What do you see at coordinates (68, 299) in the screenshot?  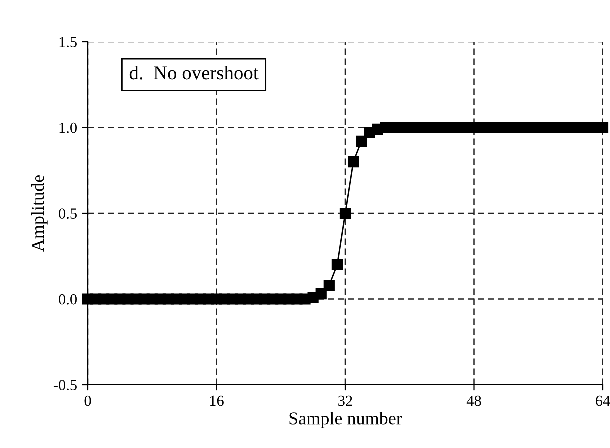 I see `y-tick-label: 0.0` at bounding box center [68, 299].